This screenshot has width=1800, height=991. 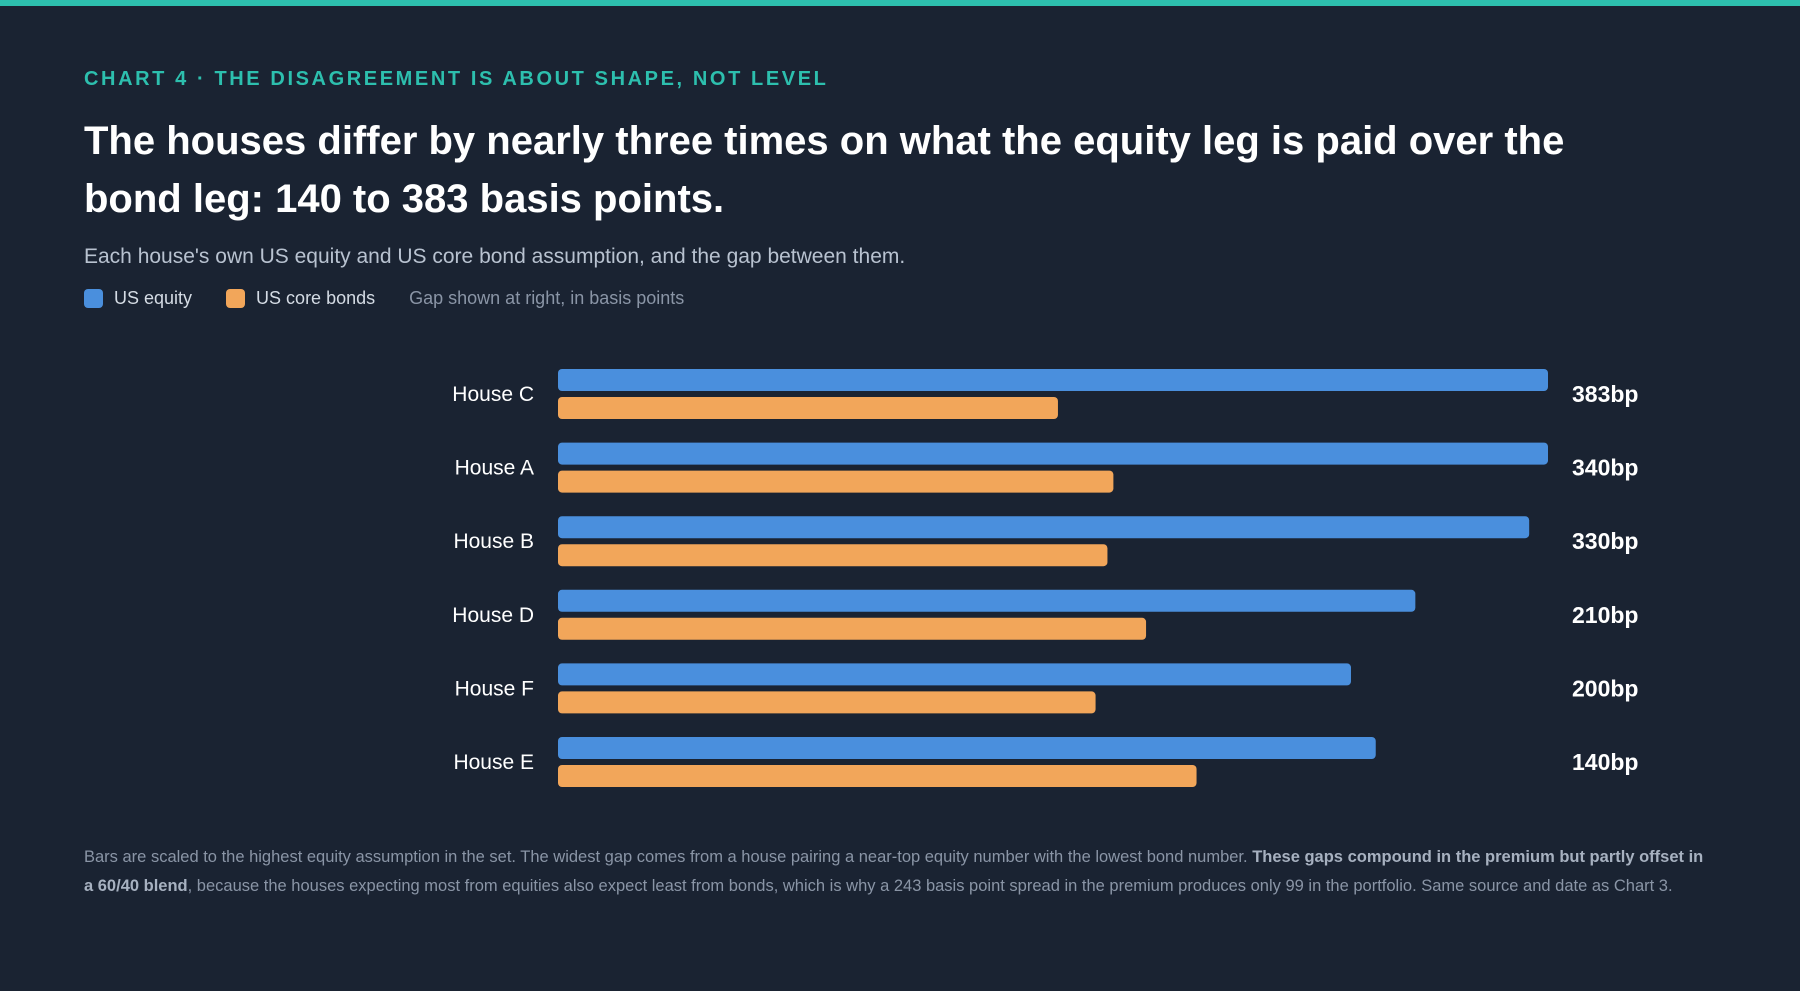 I want to click on legend-item-bonds: US core bonds, so click(x=300, y=298).